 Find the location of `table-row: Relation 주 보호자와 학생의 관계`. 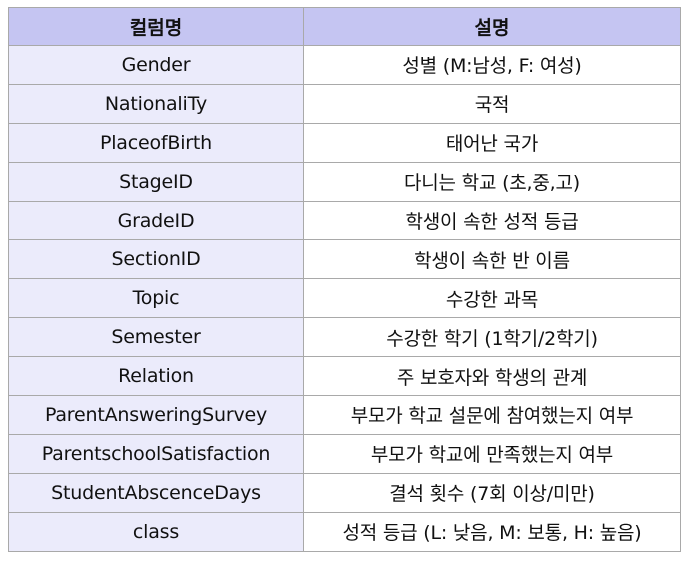

table-row: Relation 주 보호자와 학생의 관계 is located at coordinates (344, 376).